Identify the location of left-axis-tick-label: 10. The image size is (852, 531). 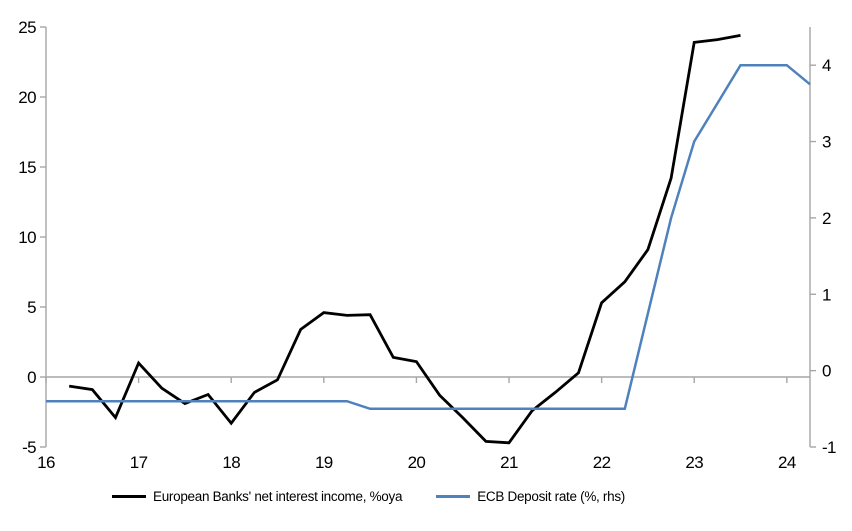
(27, 237).